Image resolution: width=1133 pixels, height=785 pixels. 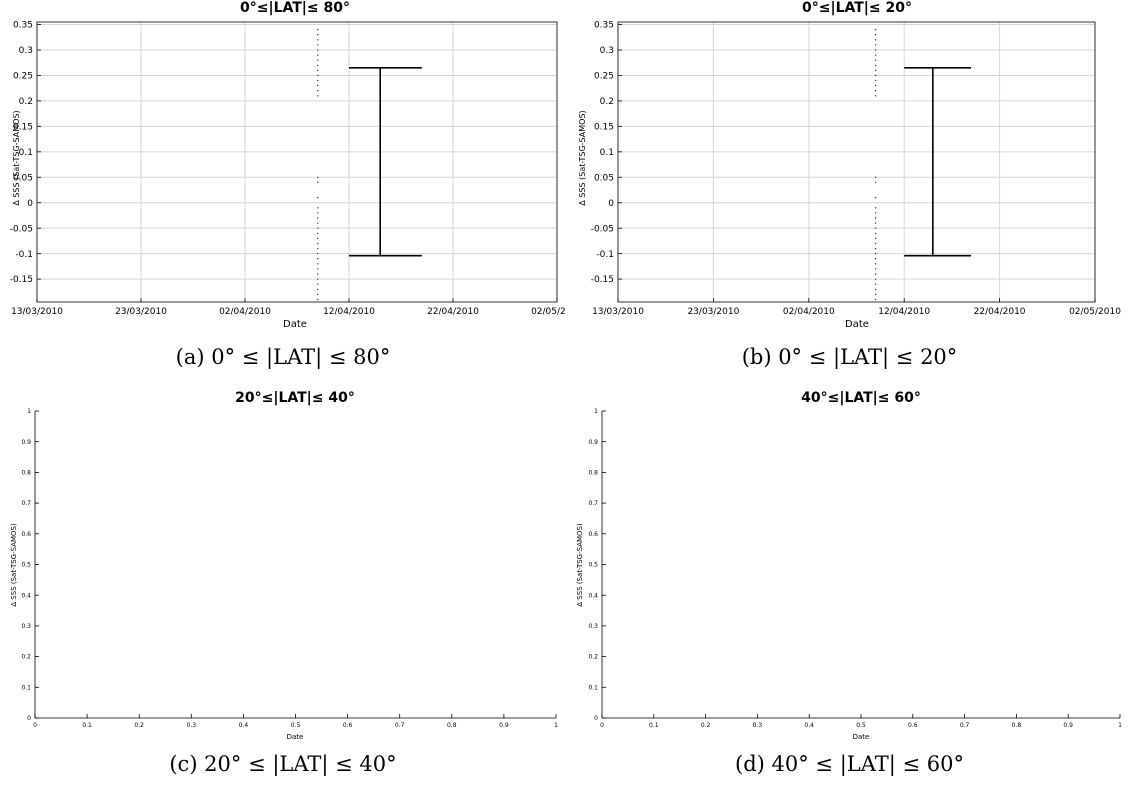 What do you see at coordinates (706, 725) in the screenshot?
I see `x-tick-label: 0.2` at bounding box center [706, 725].